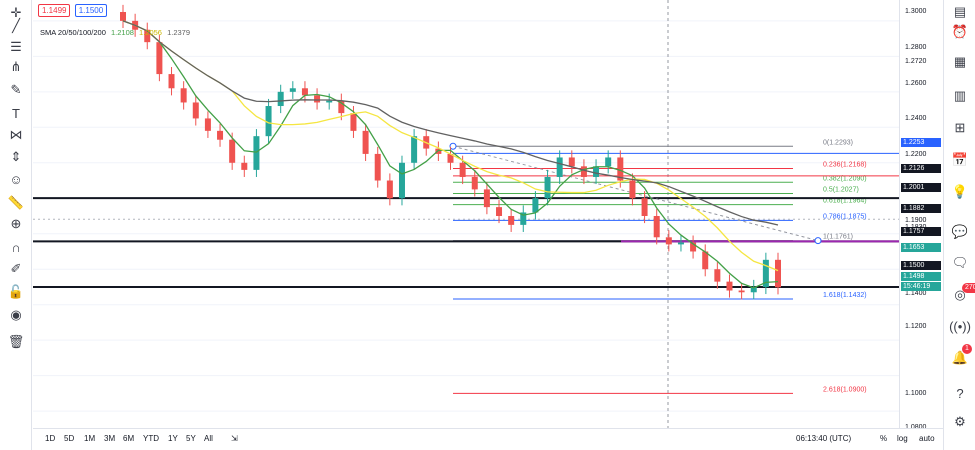 This screenshot has width=975, height=450. I want to click on indicator-legend: SMA 20/50/100/200 1.2108 1.2056 1.2379, so click(116, 32).